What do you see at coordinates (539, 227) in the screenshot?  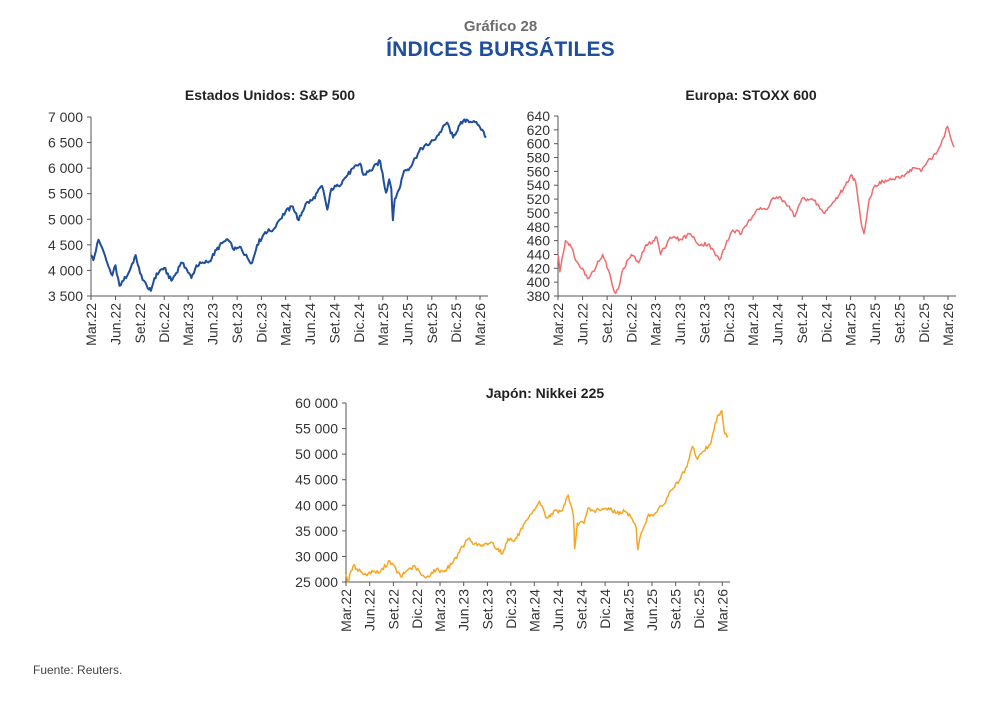 I see `y-tick-label: 480` at bounding box center [539, 227].